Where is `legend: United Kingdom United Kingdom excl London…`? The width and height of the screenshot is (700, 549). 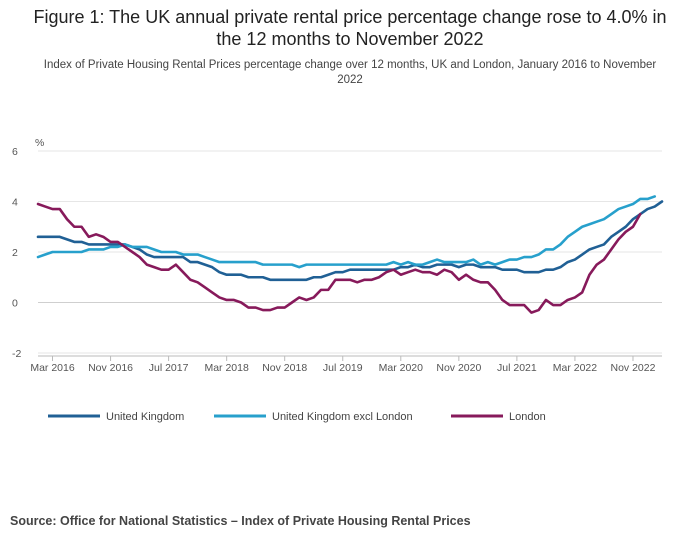 legend: United Kingdom United Kingdom excl London… is located at coordinates (297, 417).